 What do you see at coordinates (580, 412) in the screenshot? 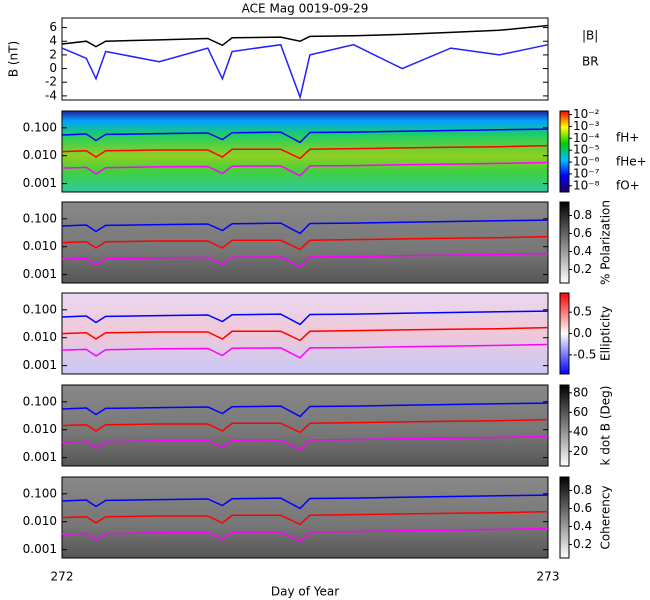
I see `colorbar-tick-label: 60` at bounding box center [580, 412].